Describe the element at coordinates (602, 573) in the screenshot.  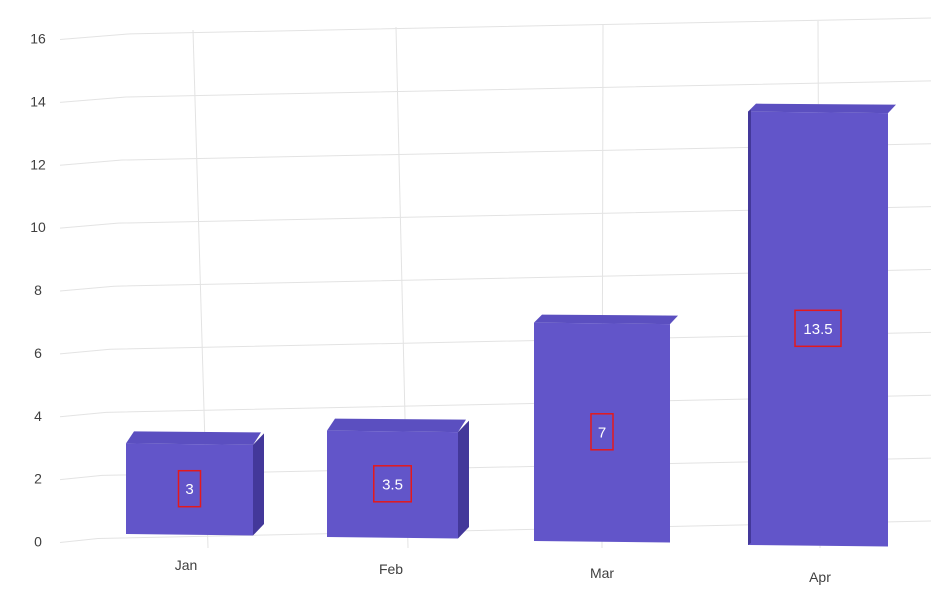
I see `x-tick-label: Mar` at that location.